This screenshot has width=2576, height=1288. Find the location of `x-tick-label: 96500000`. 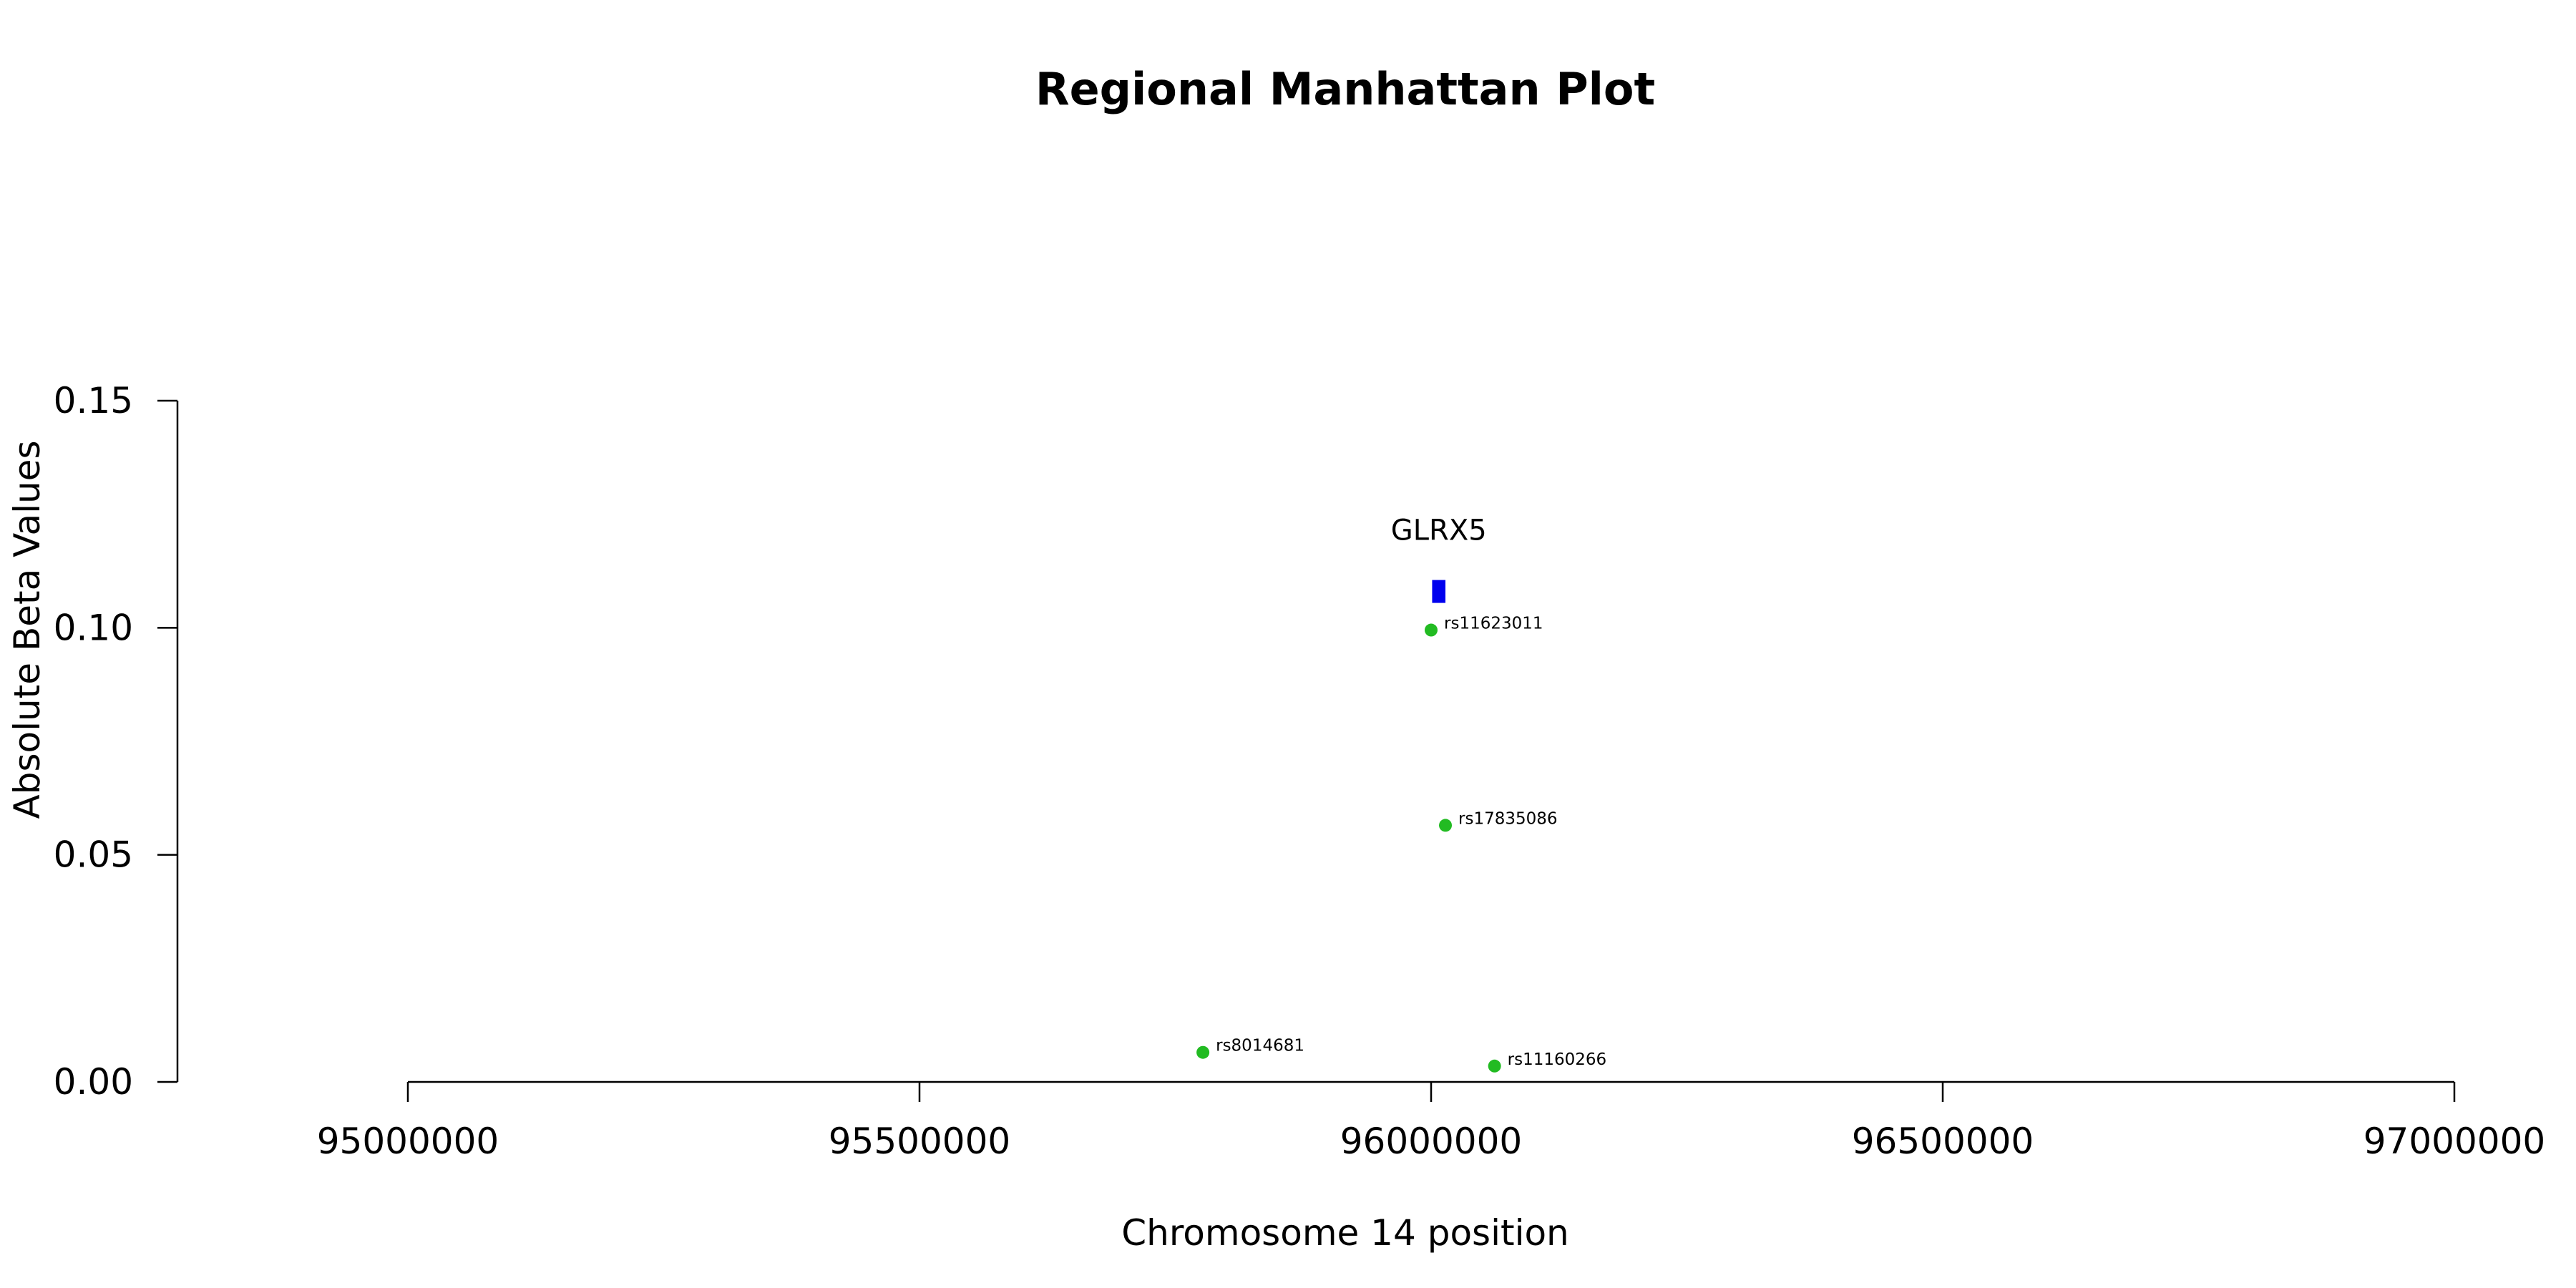

x-tick-label: 96500000 is located at coordinates (1943, 1141).